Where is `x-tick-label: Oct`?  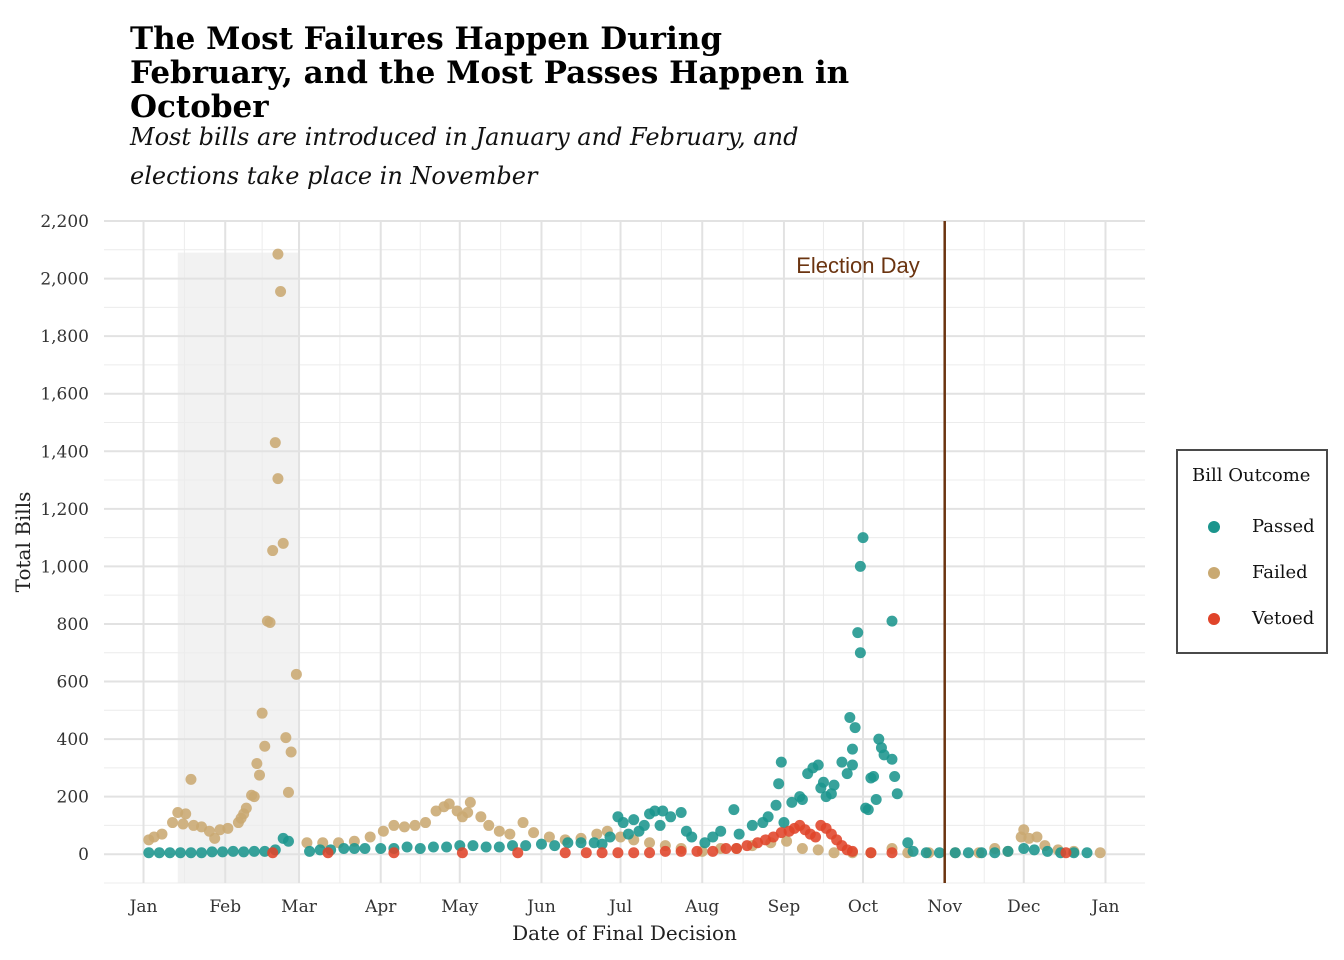
x-tick-label: Oct is located at coordinates (863, 907).